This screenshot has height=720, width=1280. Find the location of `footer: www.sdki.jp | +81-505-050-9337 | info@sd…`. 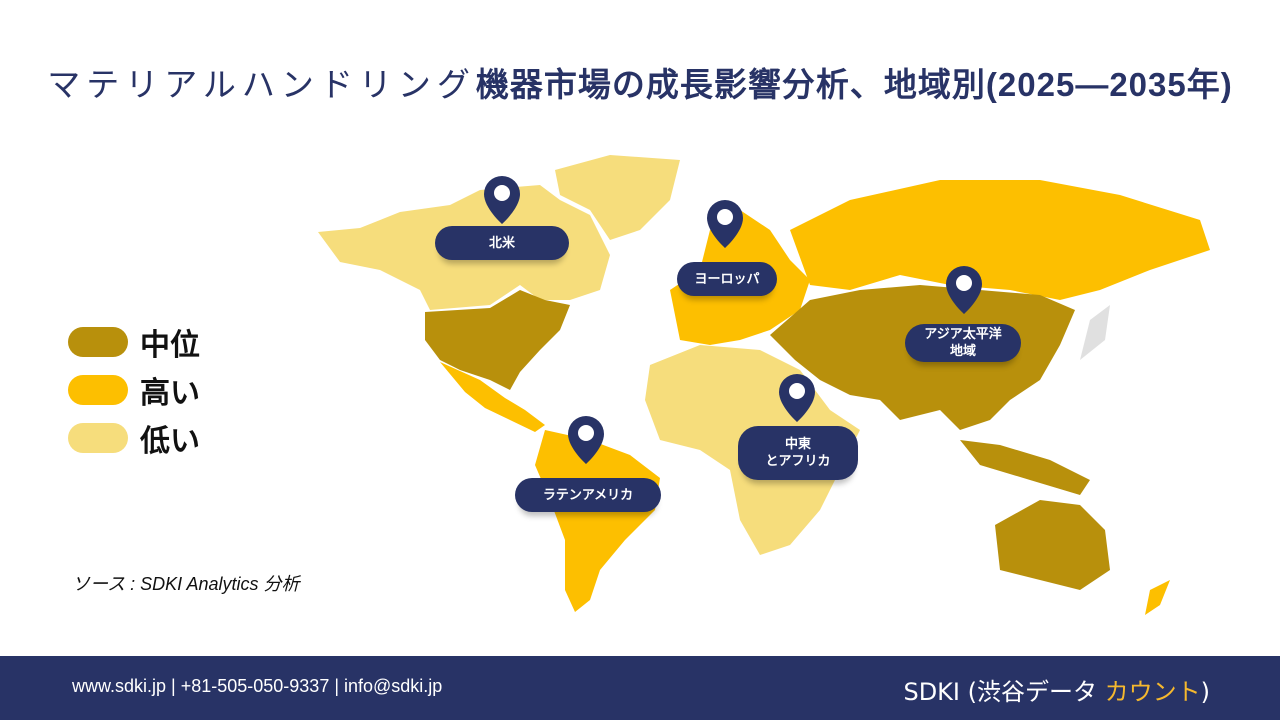

footer: www.sdki.jp | +81-505-050-9337 | info@sd… is located at coordinates (640, 688).